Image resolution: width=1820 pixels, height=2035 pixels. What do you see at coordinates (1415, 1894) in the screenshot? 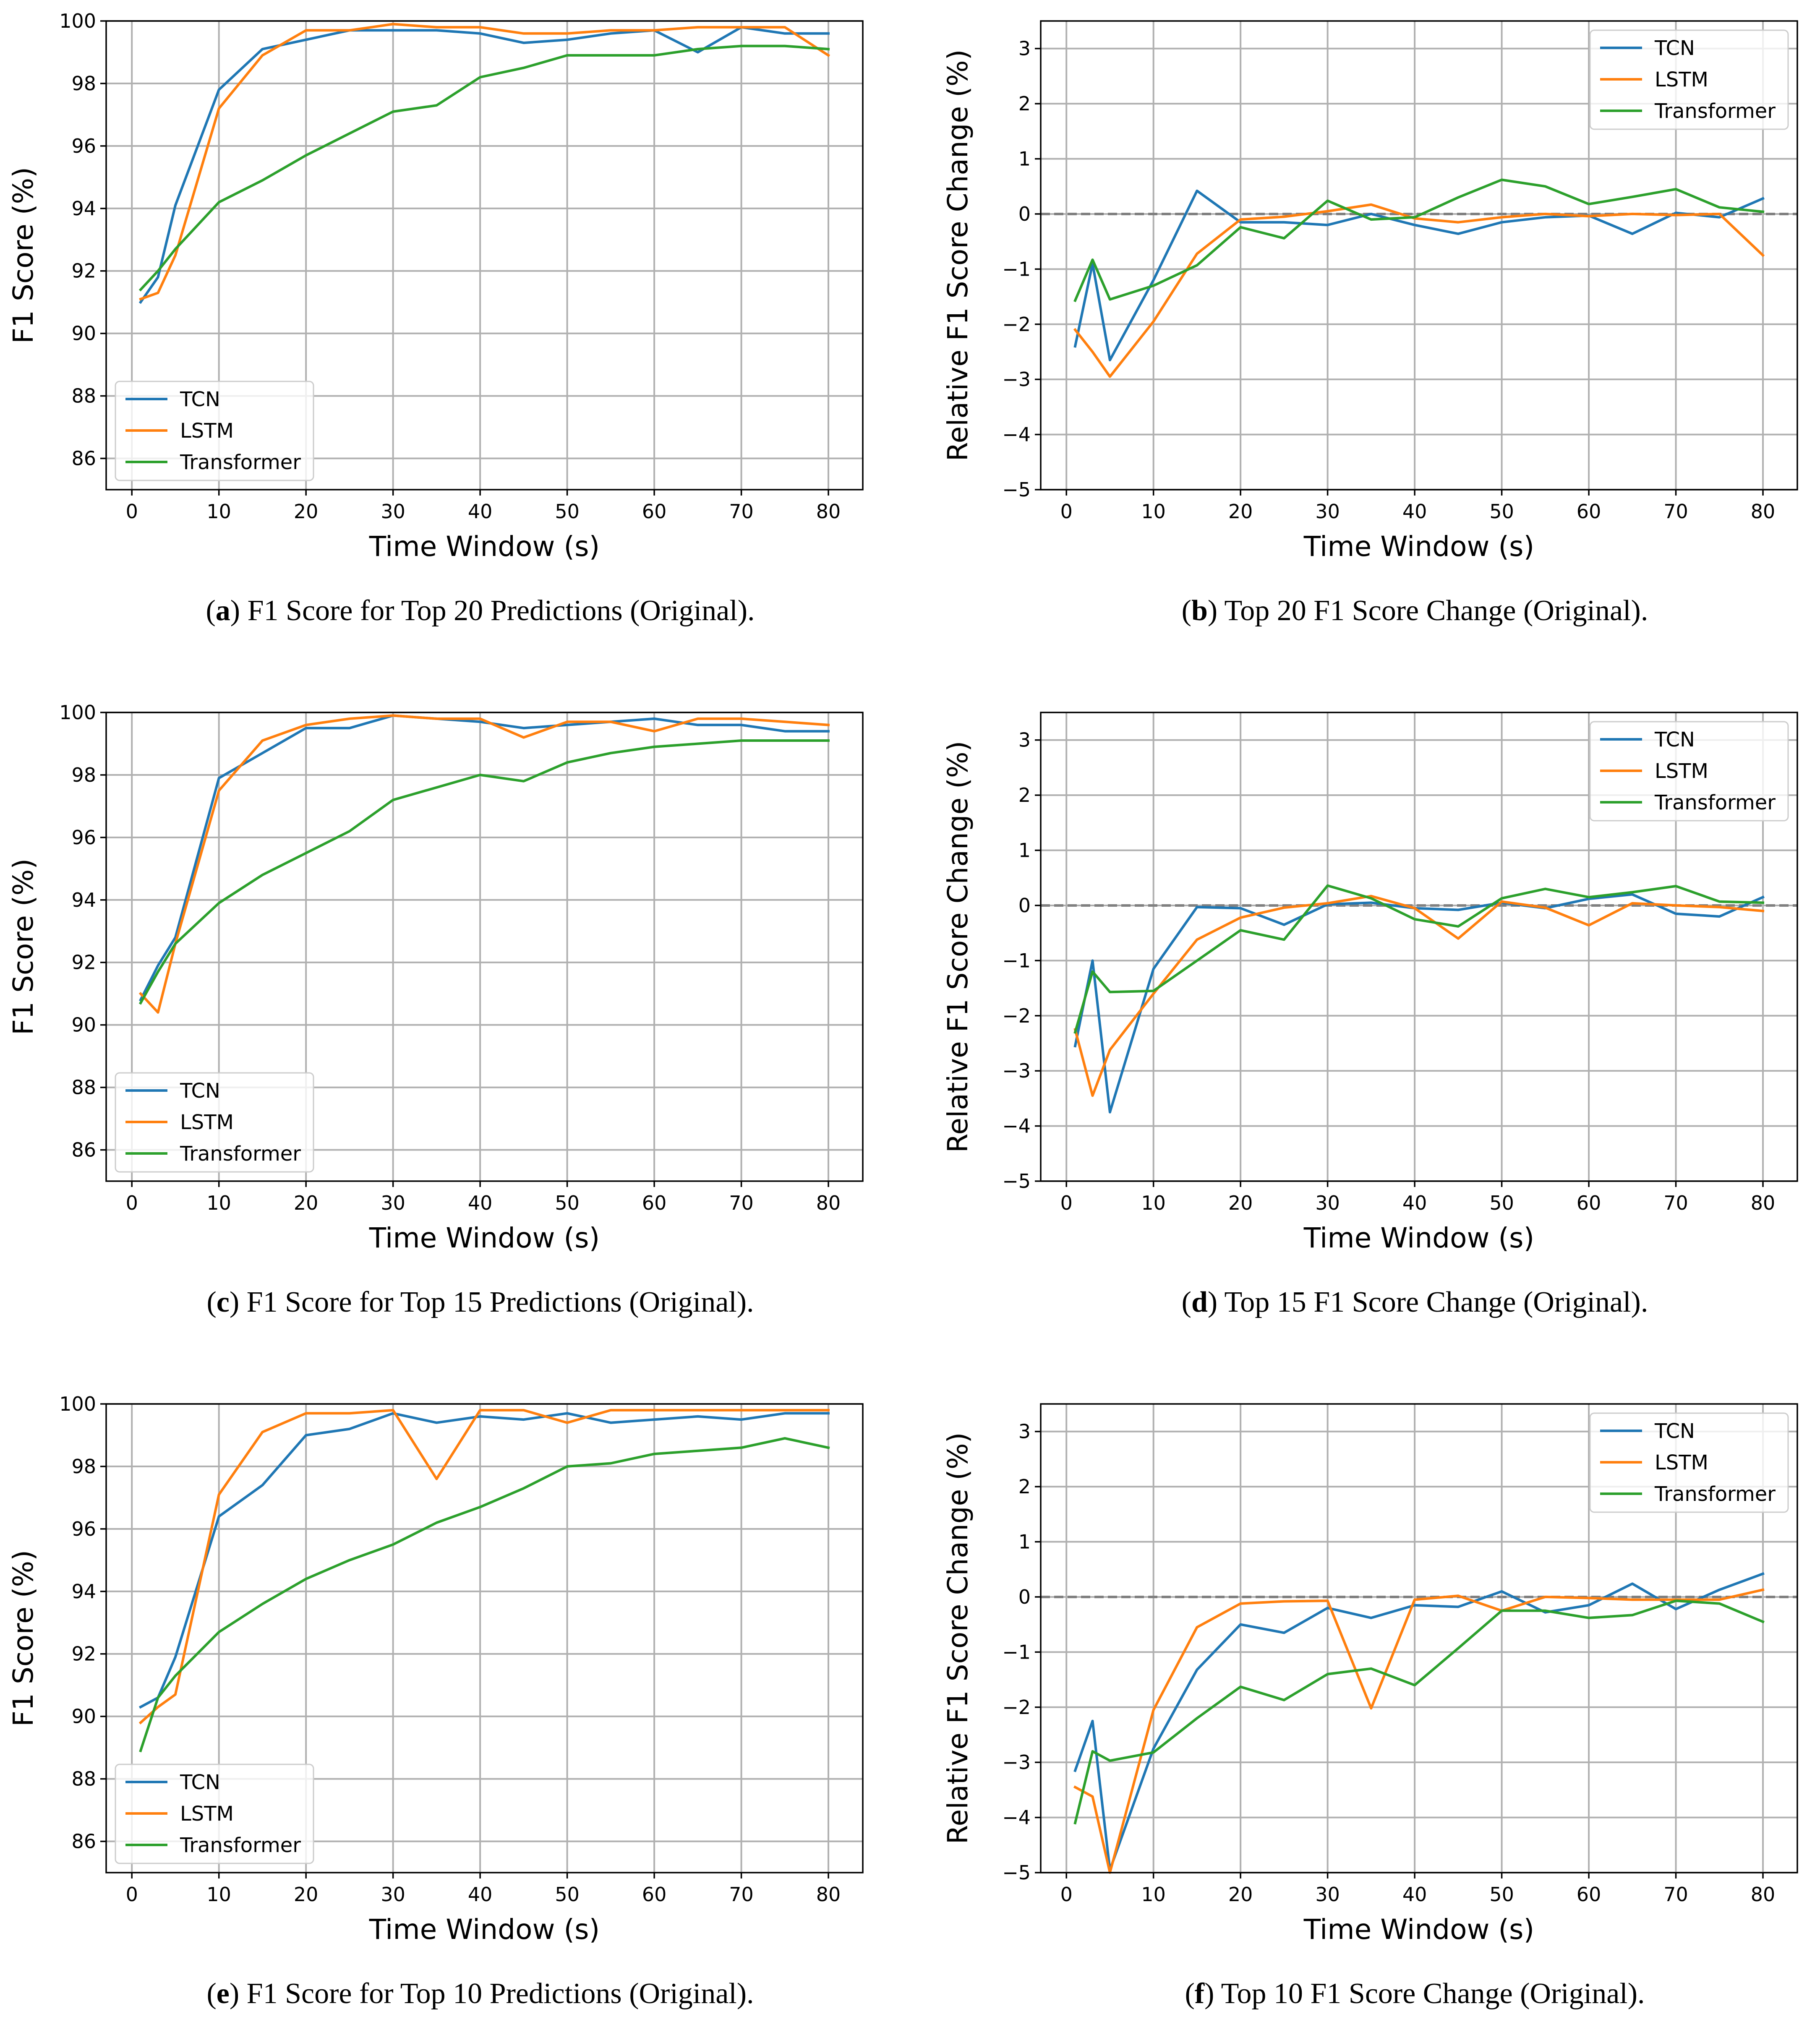
I see `chart-f-xtick-label-4: 40` at bounding box center [1415, 1894].